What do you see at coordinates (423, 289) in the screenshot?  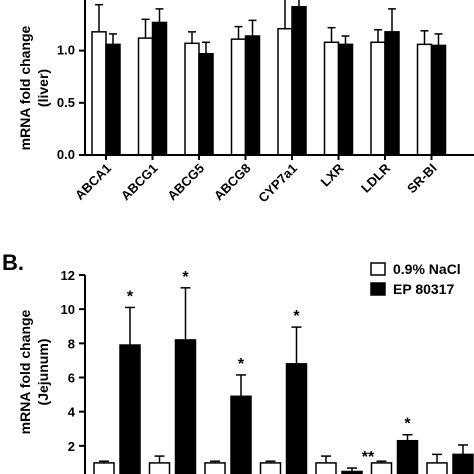 I see `legend-label-ep: EP 80317` at bounding box center [423, 289].